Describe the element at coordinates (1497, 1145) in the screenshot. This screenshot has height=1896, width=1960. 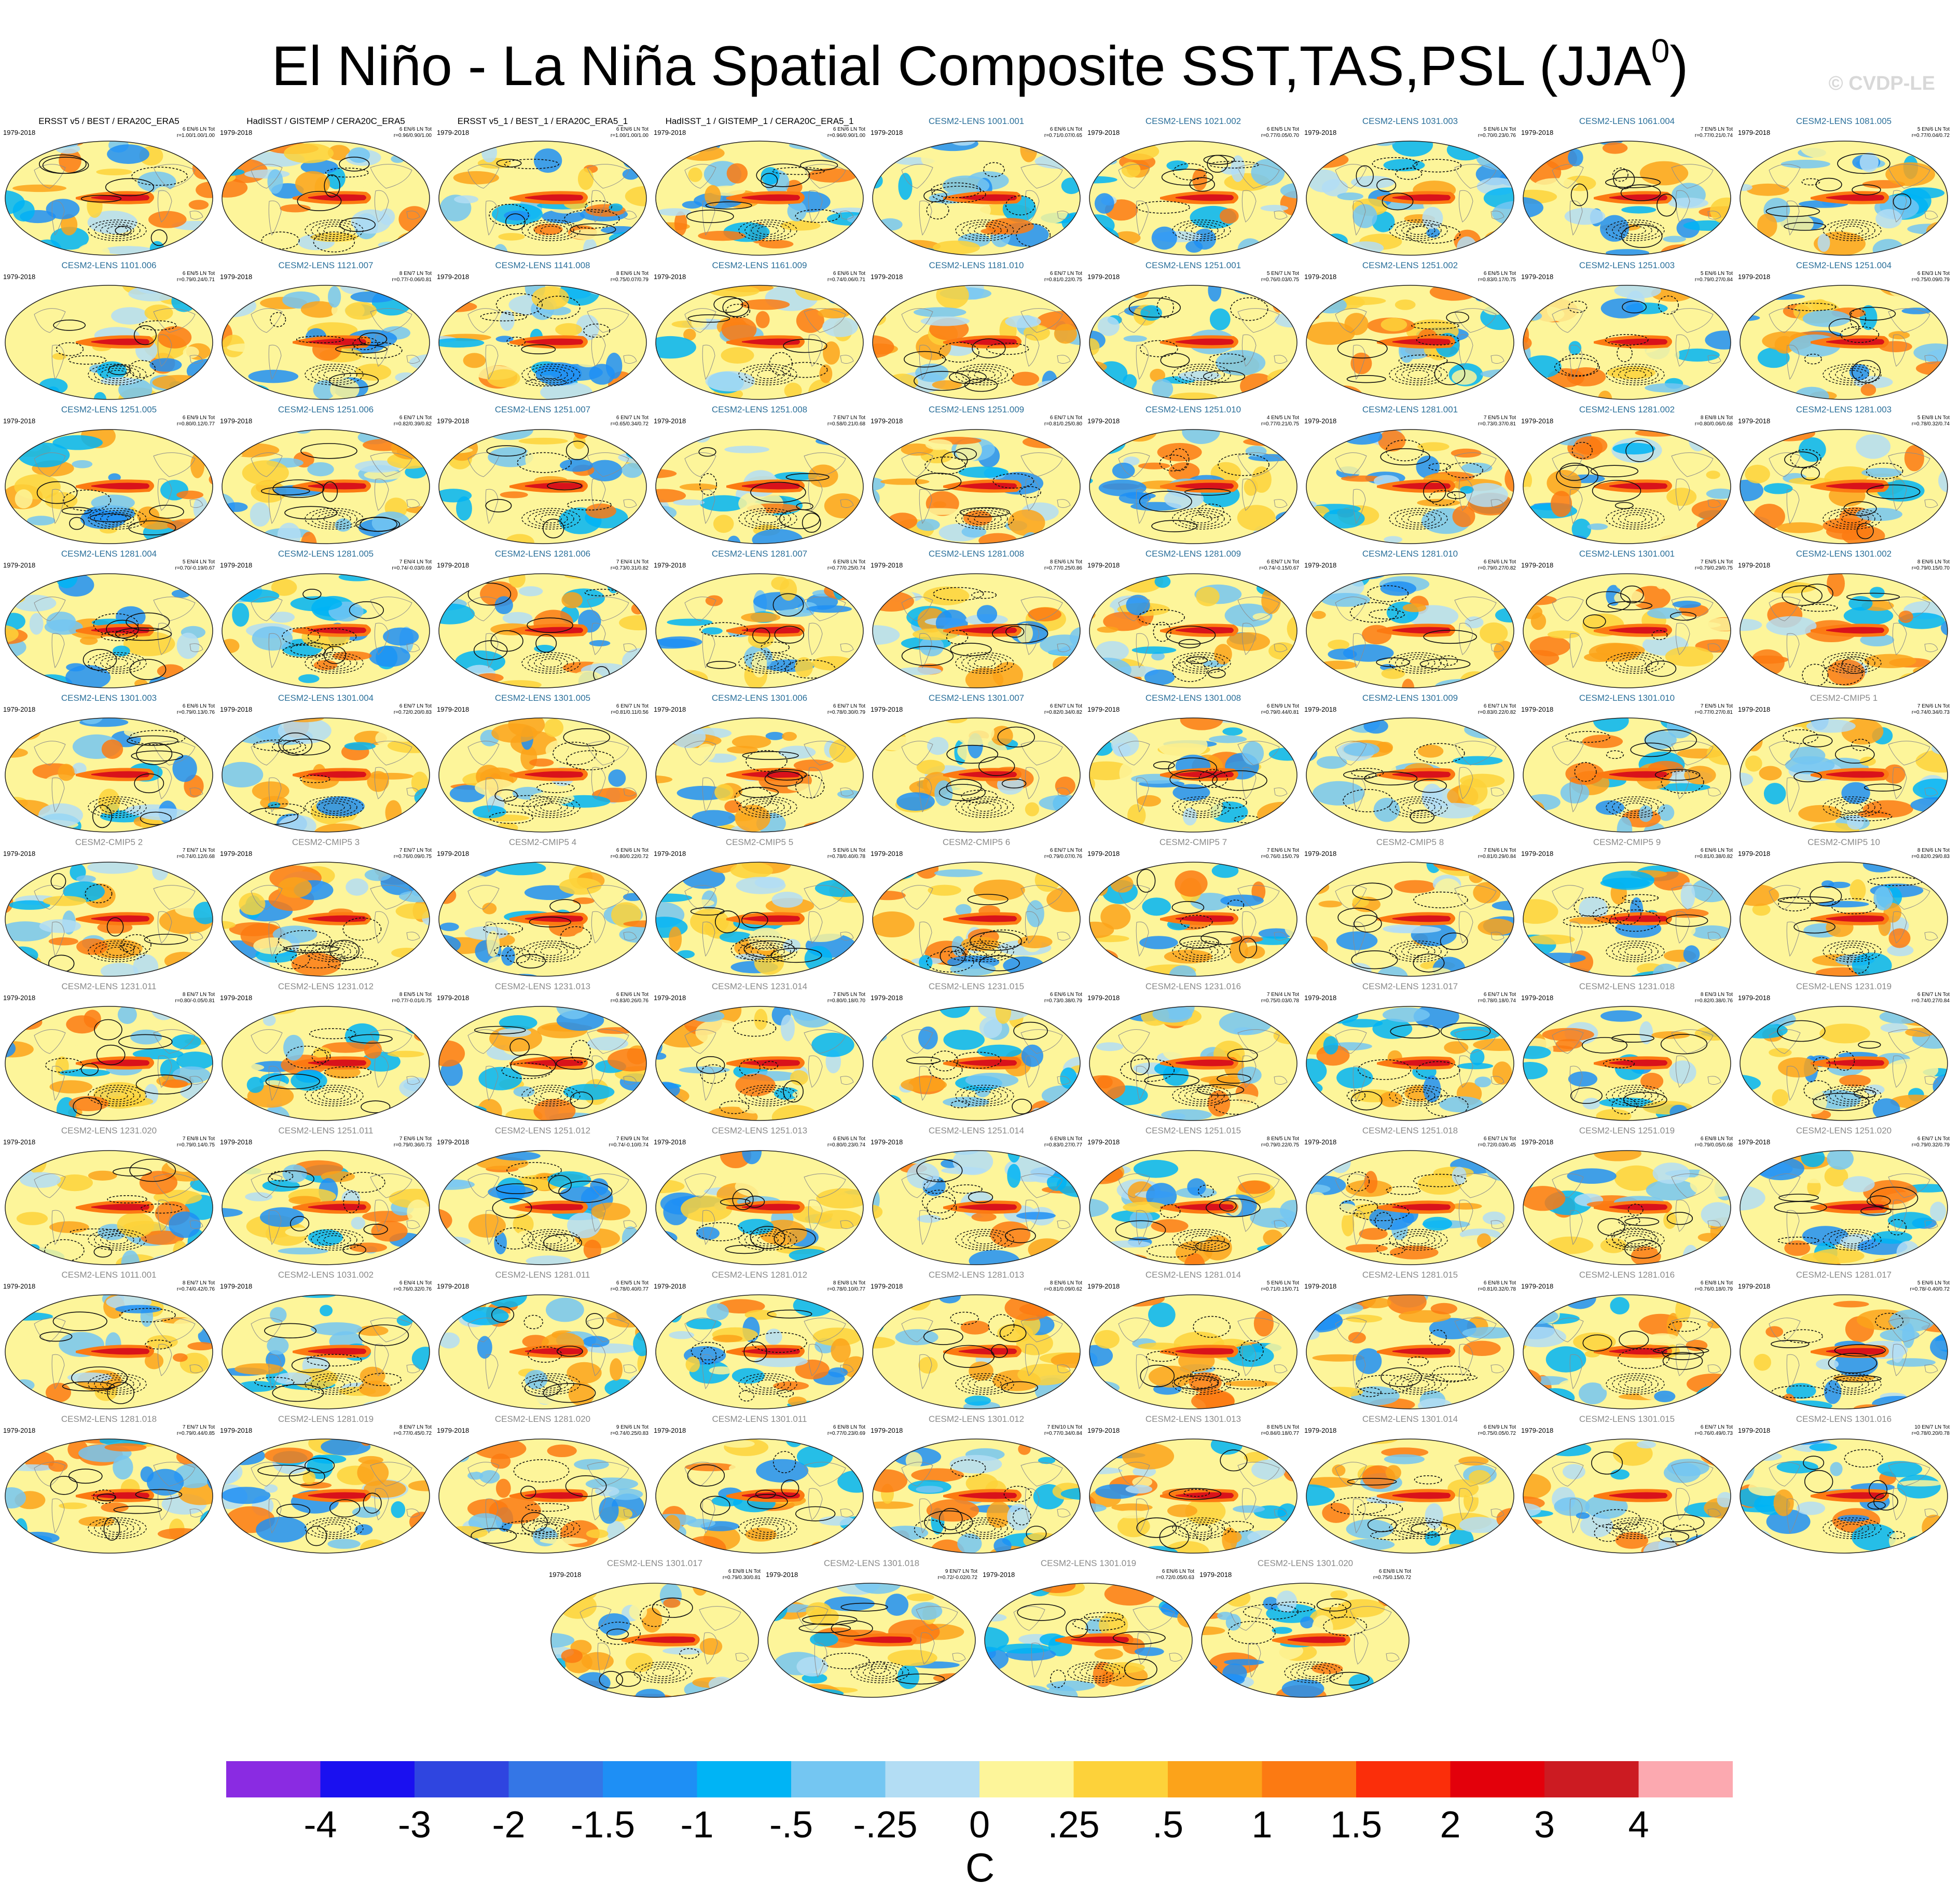
I see `panel-pattern-correlations: r=0.72/0.03/0.45` at that location.